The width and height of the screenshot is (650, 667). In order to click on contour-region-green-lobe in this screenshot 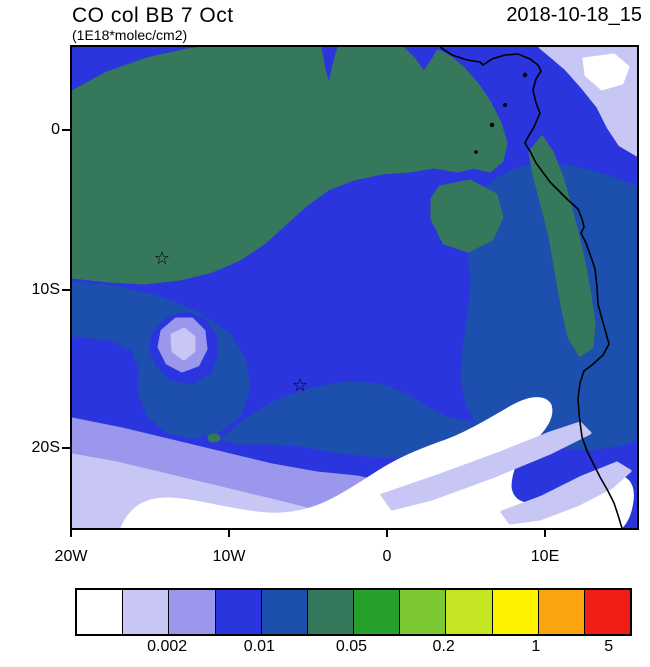, I will do `click(467, 216)`.